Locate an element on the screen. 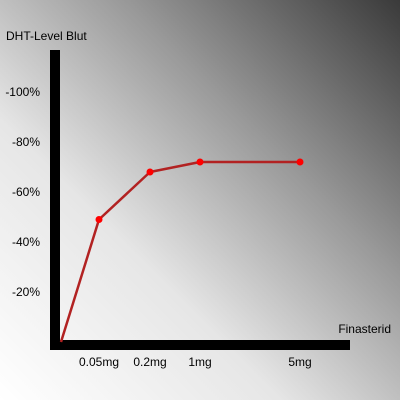 Image resolution: width=400 pixels, height=400 pixels. y-tick-labels: -100% -80% -60% -40% -20% is located at coordinates (22, 192).